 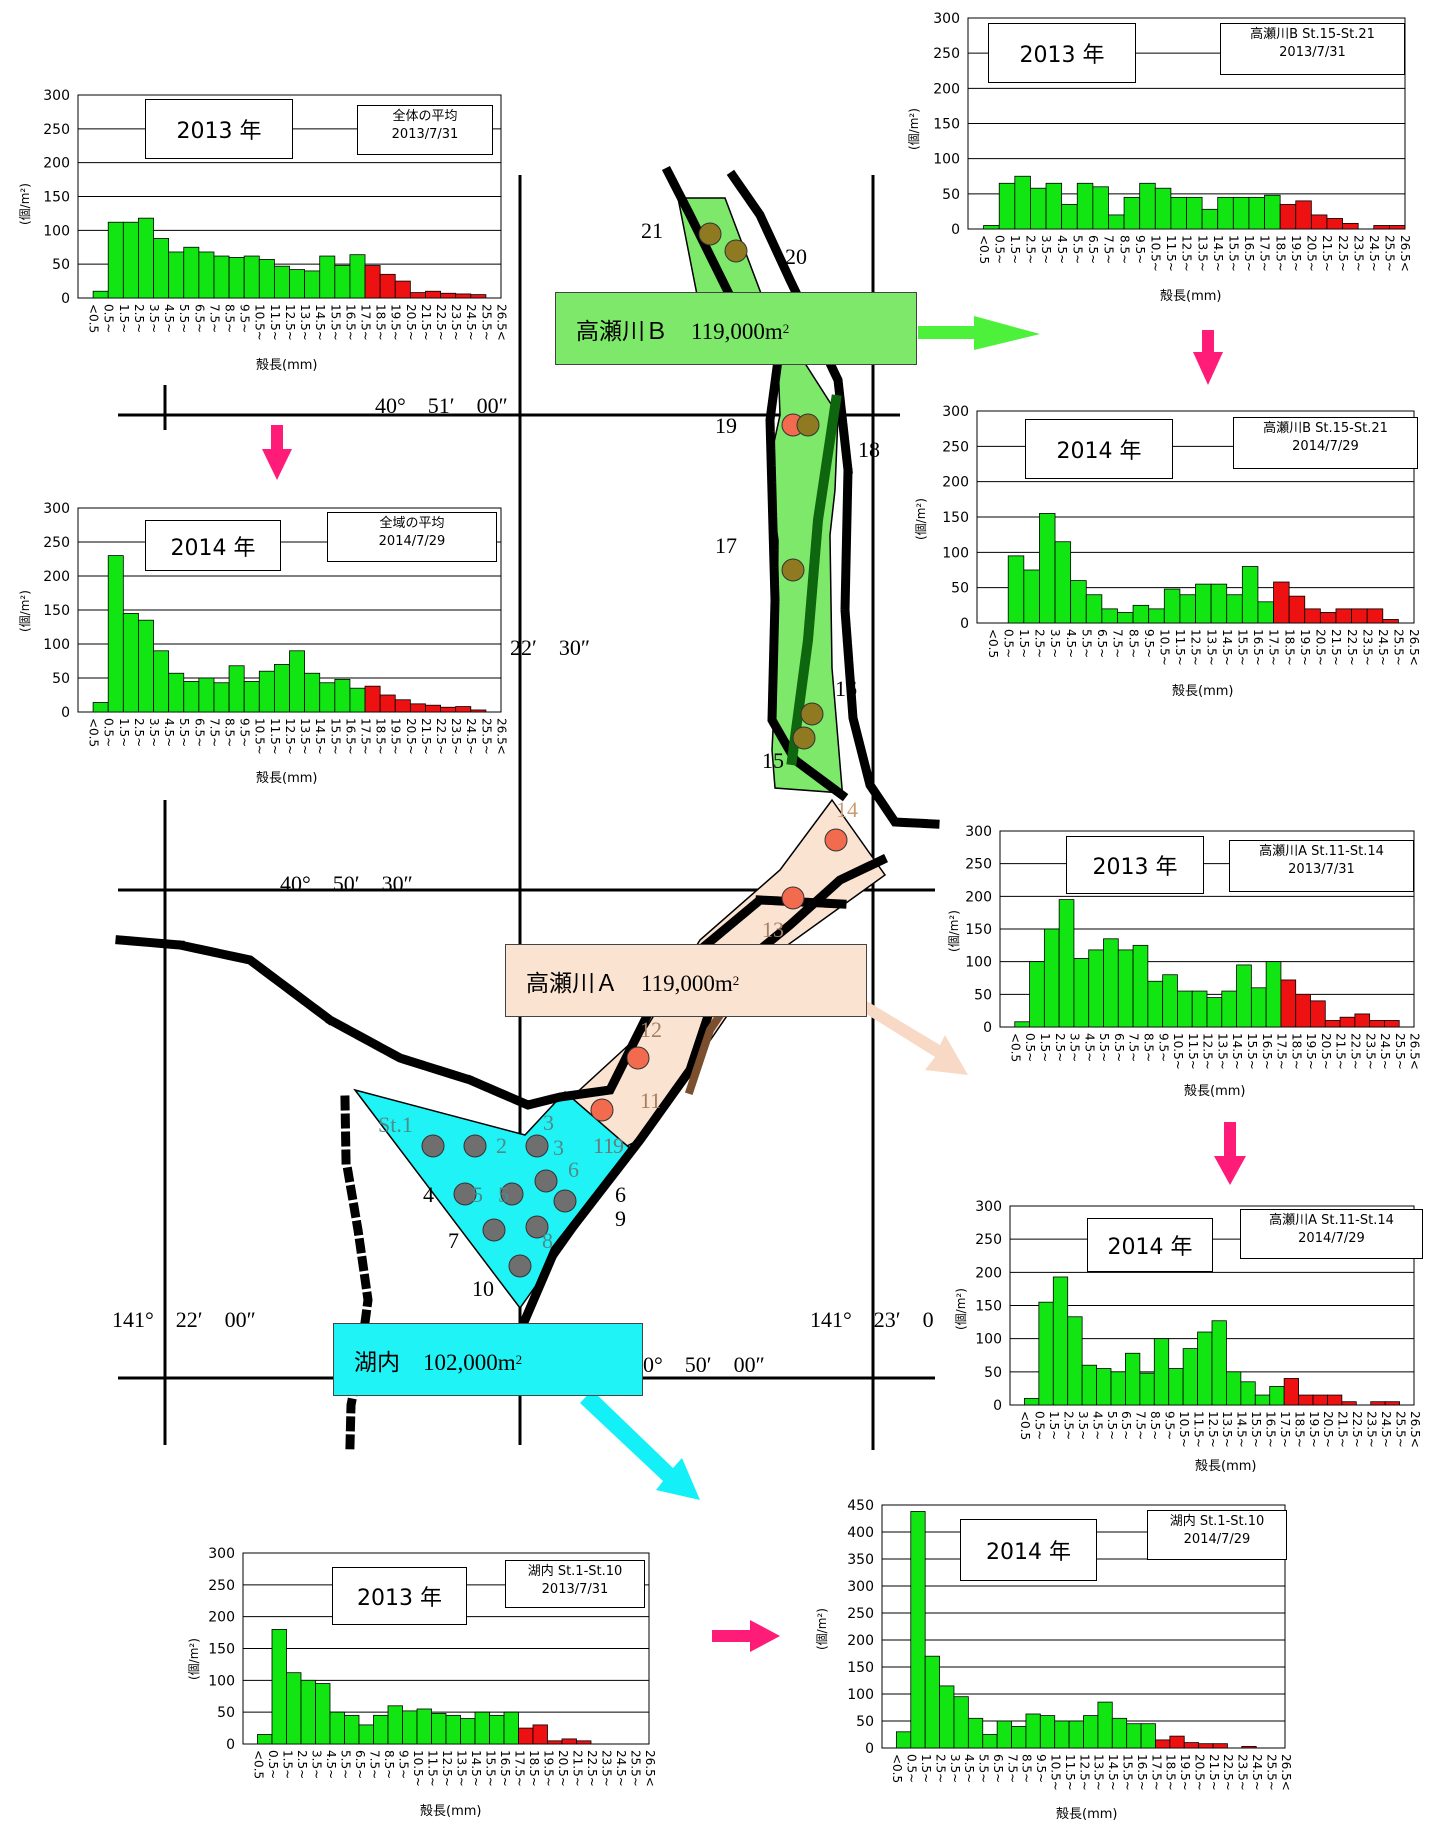 What do you see at coordinates (618, 1145) in the screenshot?
I see `station-label-9b: 9` at bounding box center [618, 1145].